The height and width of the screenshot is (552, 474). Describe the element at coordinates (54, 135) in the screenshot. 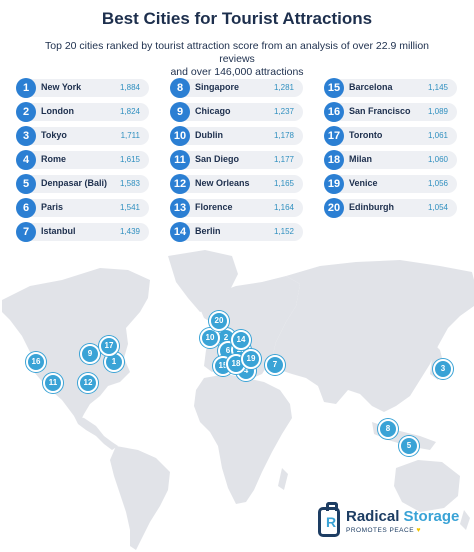

I see `city-name: Tokyo` at that location.